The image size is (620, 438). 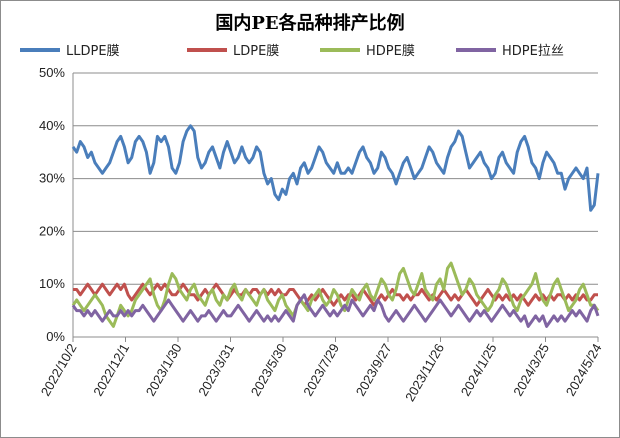 What do you see at coordinates (256, 51) in the screenshot?
I see `legend-label: LDPE膜` at bounding box center [256, 51].